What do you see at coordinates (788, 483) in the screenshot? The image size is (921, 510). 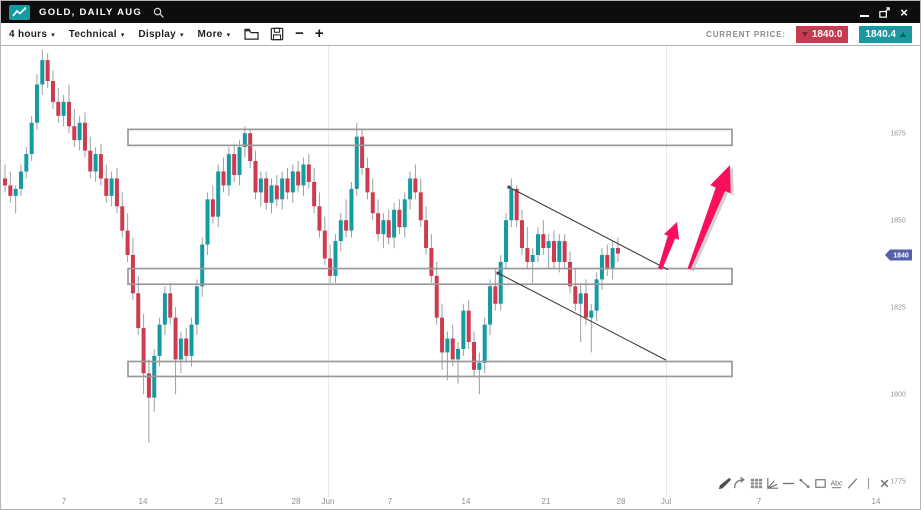 I see `horizontal-line-tool-icon` at bounding box center [788, 483].